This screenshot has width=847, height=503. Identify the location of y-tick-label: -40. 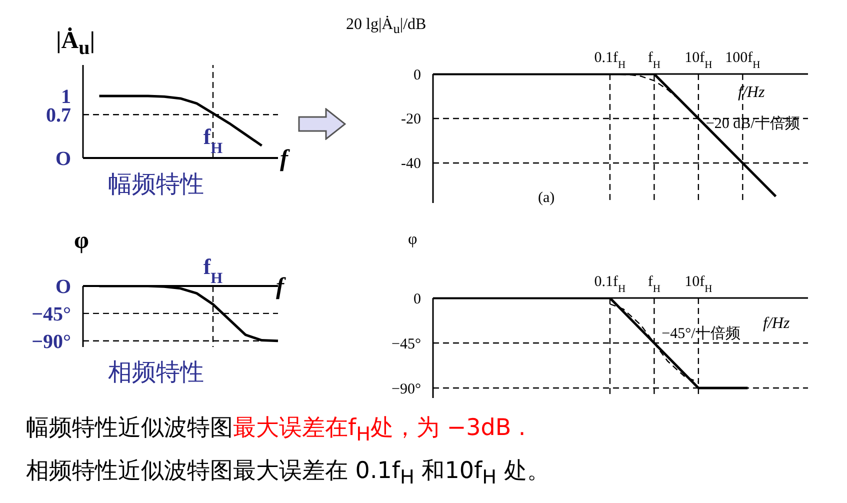
(411, 164).